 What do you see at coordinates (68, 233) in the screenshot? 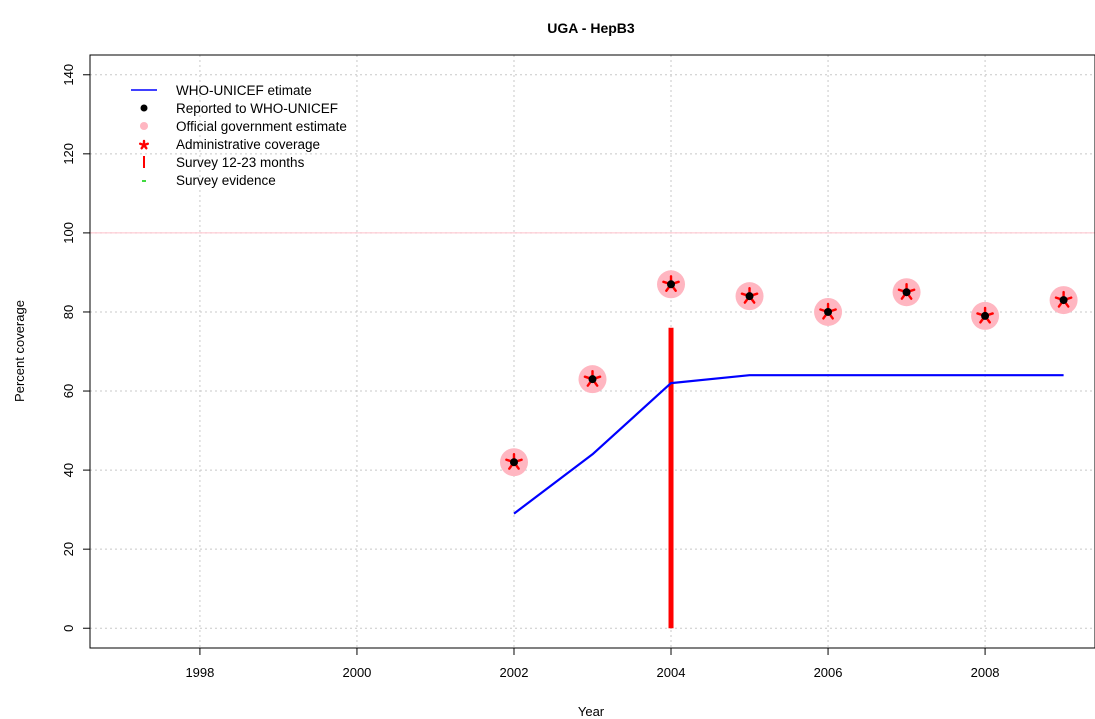
I see `y-tick-label: 100` at bounding box center [68, 233].